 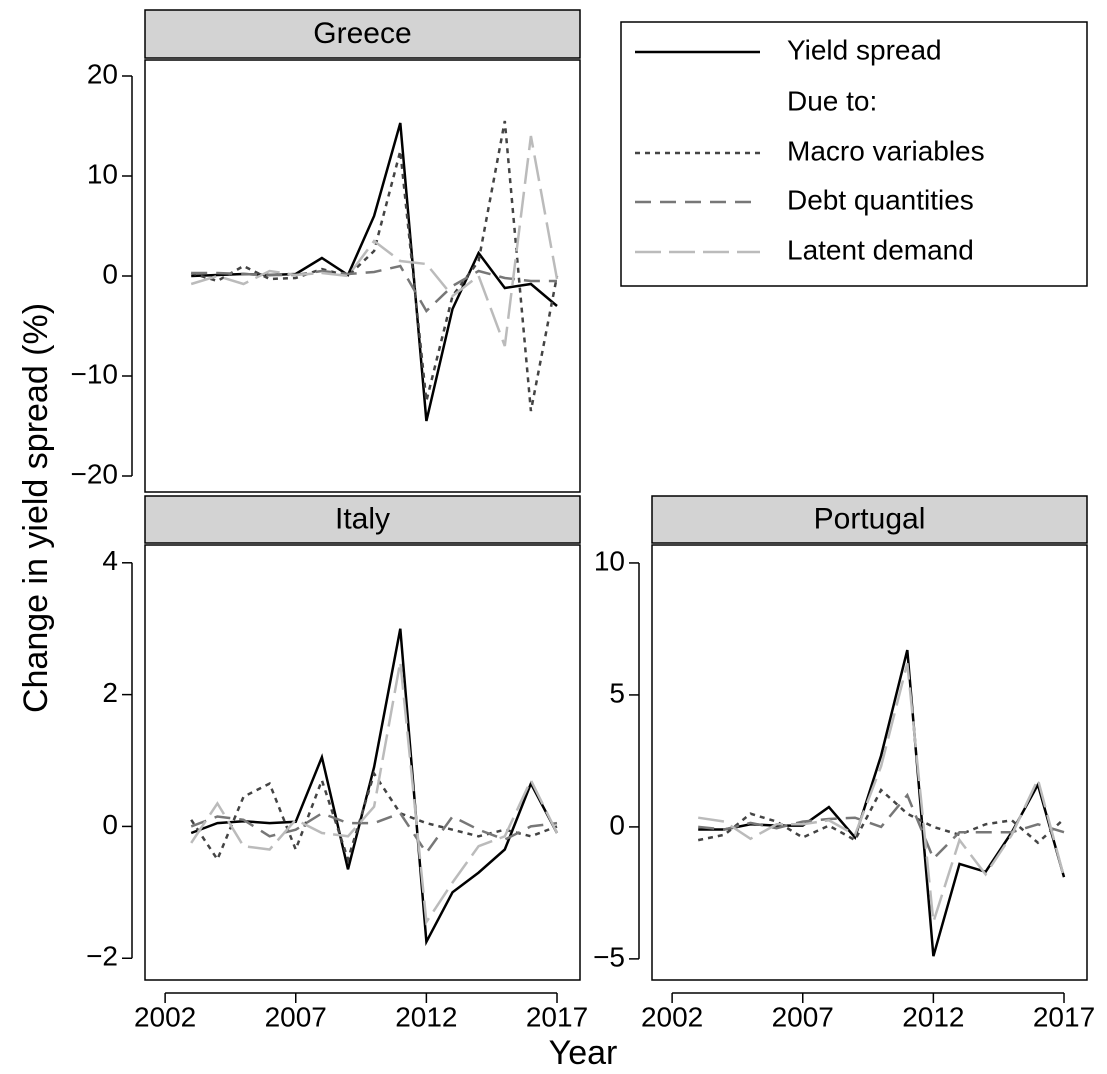 I want to click on y-tick-label: 20, so click(x=102, y=73).